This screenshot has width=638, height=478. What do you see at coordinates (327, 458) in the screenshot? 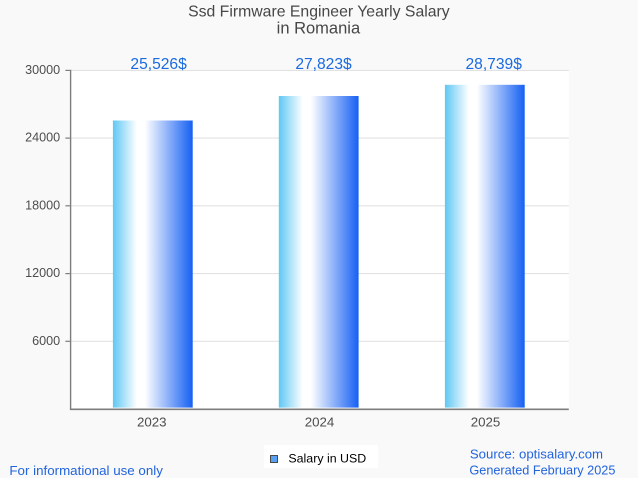
I see `svg-text: Salary in USD` at bounding box center [327, 458].